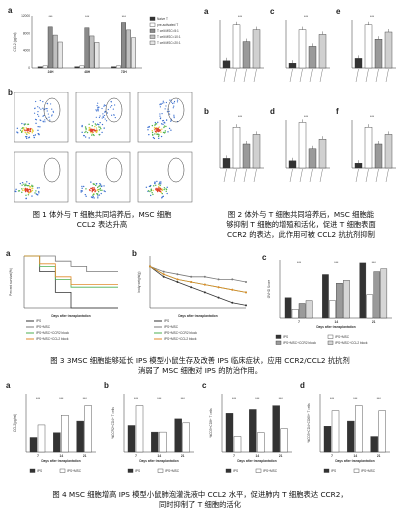  What do you see at coordinates (113, 423) in the screenshot?
I see `fig4-ylabel: %CCR2+CD4+ T cells` at bounding box center [113, 423].